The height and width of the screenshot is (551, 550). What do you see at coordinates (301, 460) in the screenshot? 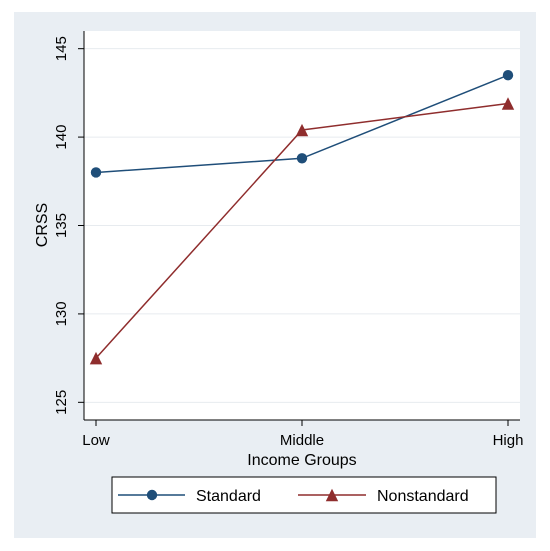
I see `x-axis-label: Income Groups` at bounding box center [301, 460].